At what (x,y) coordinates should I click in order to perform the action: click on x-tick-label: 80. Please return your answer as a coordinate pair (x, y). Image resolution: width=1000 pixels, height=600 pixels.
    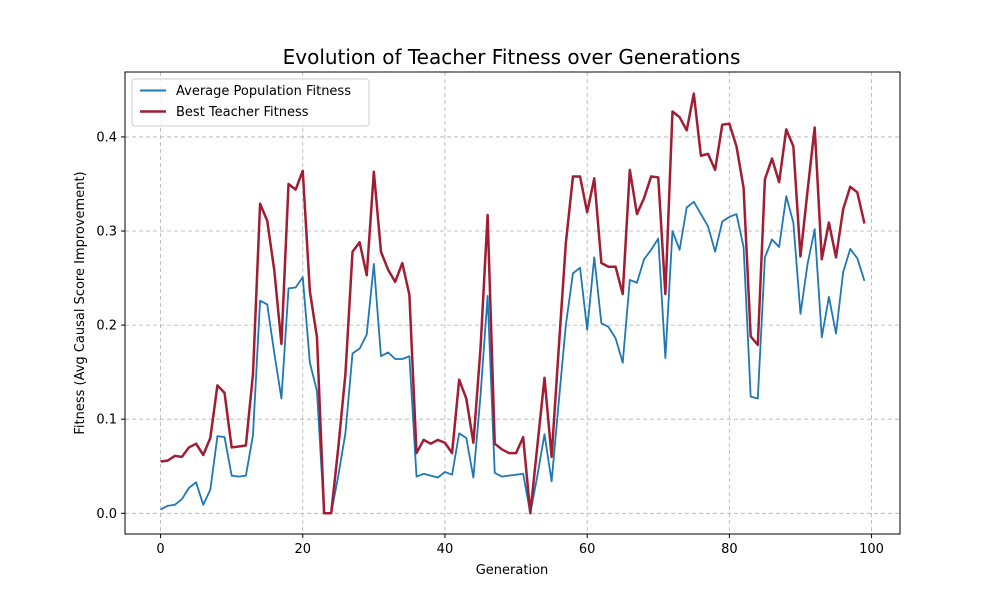
    Looking at the image, I should click on (729, 549).